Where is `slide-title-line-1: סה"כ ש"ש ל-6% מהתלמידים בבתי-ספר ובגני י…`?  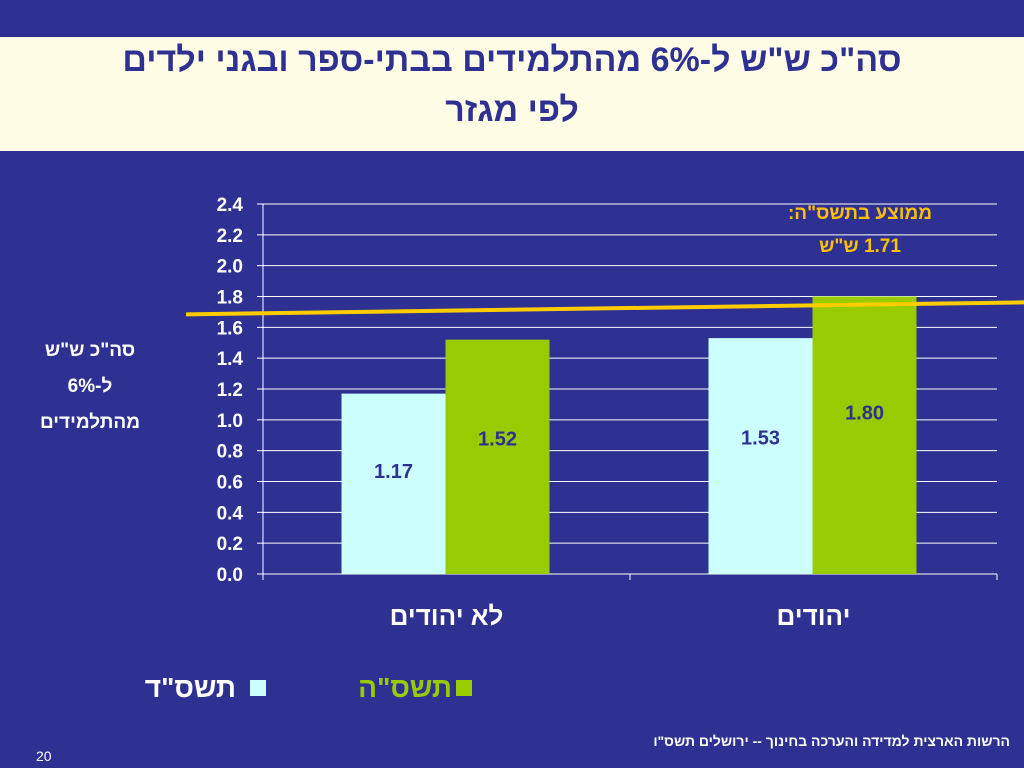 slide-title-line-1: סה"כ ש"ש ל-6% מהתלמידים בבתי-ספר ובגני י… is located at coordinates (512, 60).